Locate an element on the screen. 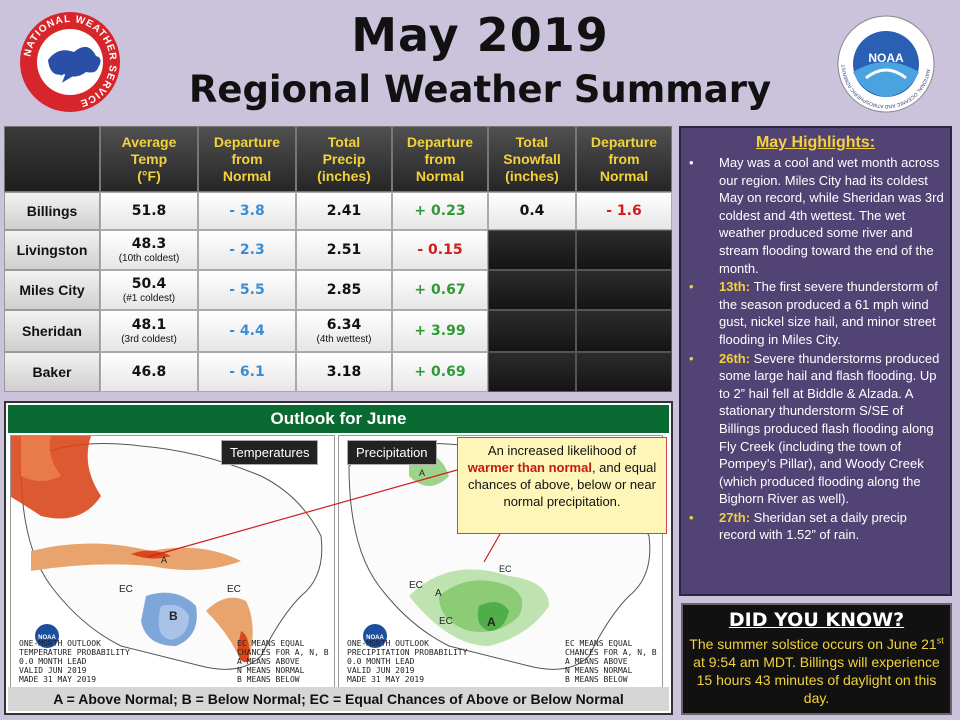 This screenshot has width=960, height=720. city-name: Billings is located at coordinates (52, 211).